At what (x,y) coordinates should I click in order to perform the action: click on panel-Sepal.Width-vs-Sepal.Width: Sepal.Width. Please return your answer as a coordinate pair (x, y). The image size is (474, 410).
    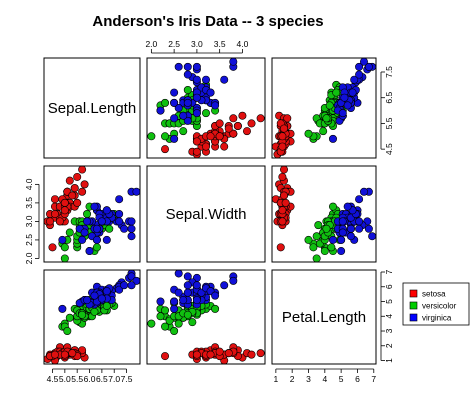
    Looking at the image, I should click on (206, 214).